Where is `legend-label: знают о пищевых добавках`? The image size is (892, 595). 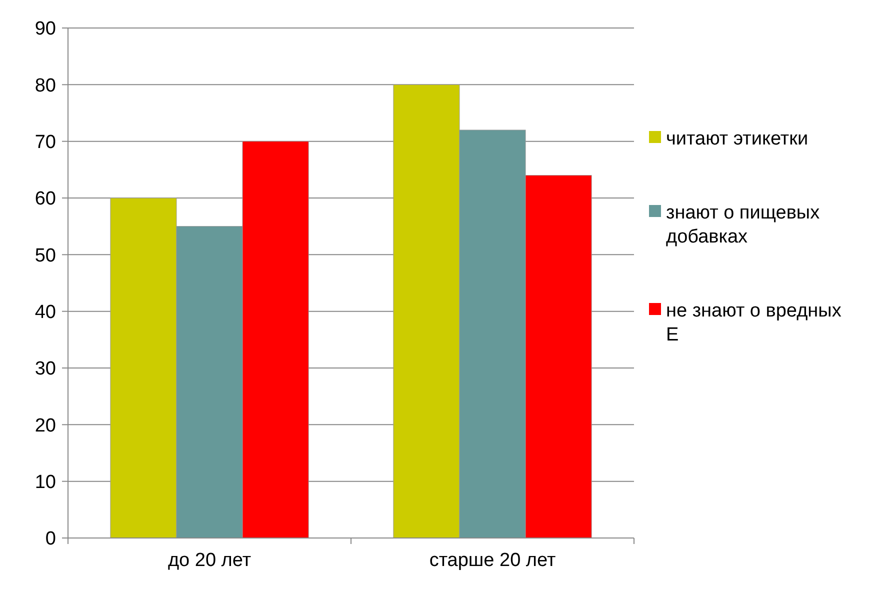 legend-label: знают о пищевых добавках is located at coordinates (743, 225).